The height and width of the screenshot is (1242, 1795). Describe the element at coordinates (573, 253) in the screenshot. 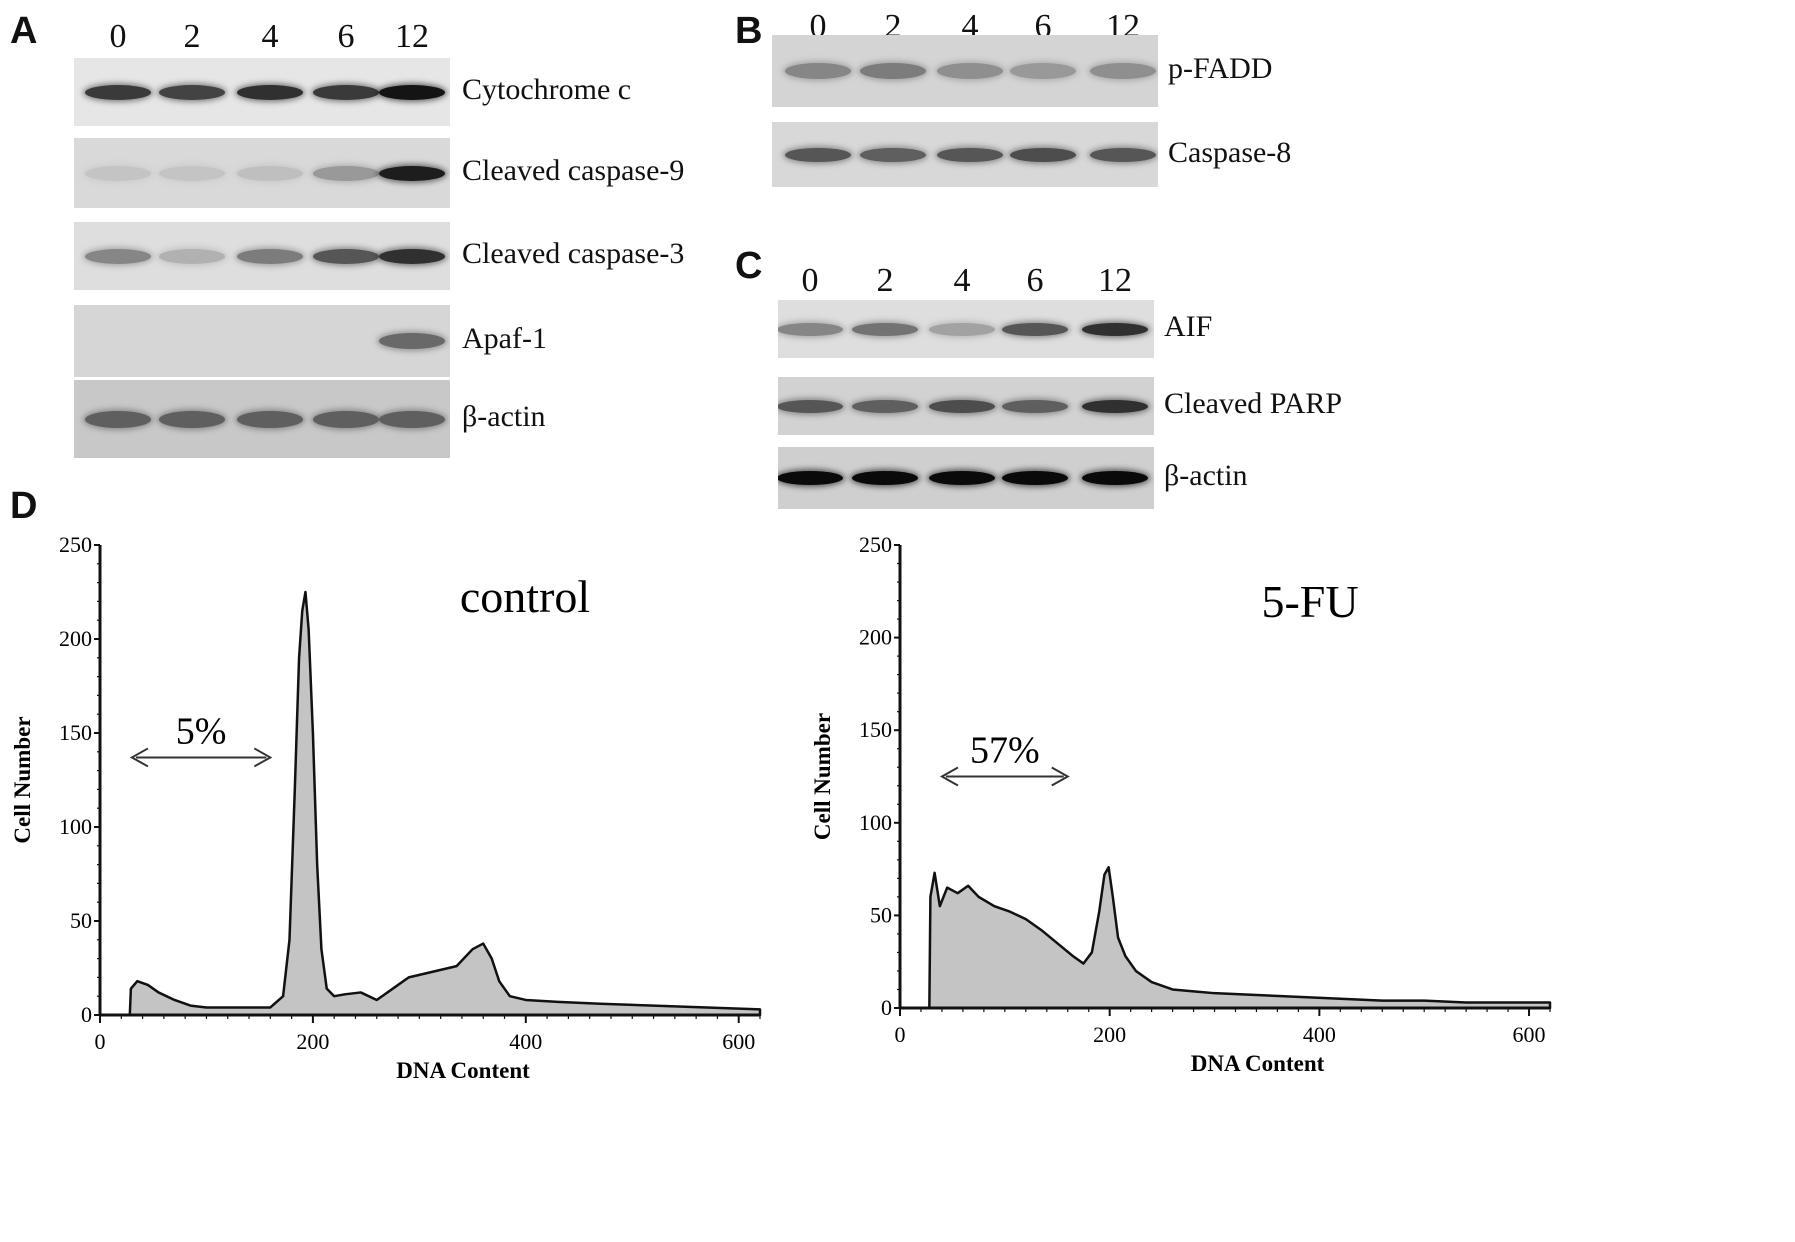

I see `blot-label: Cleaved caspase-3` at that location.